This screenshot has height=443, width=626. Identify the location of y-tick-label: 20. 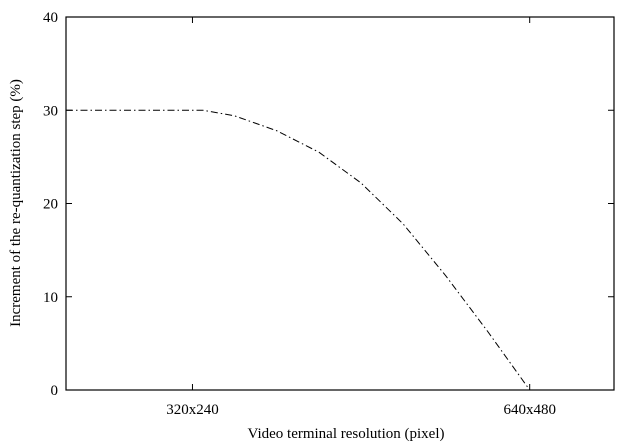
(50, 205).